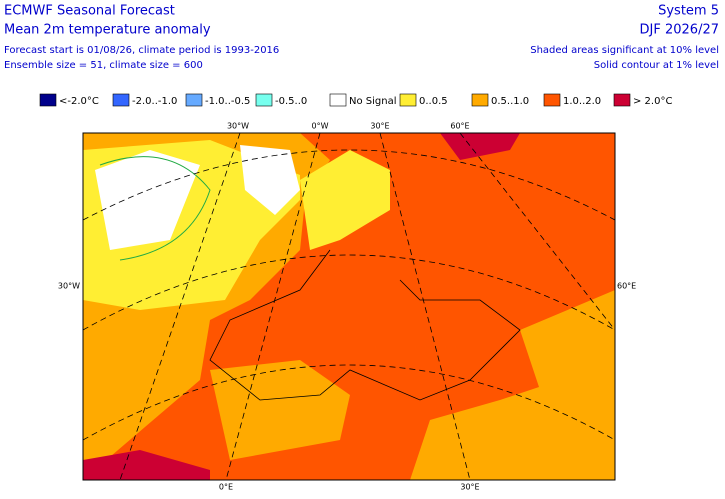  I want to click on graticule-label: 0°W, so click(320, 126).